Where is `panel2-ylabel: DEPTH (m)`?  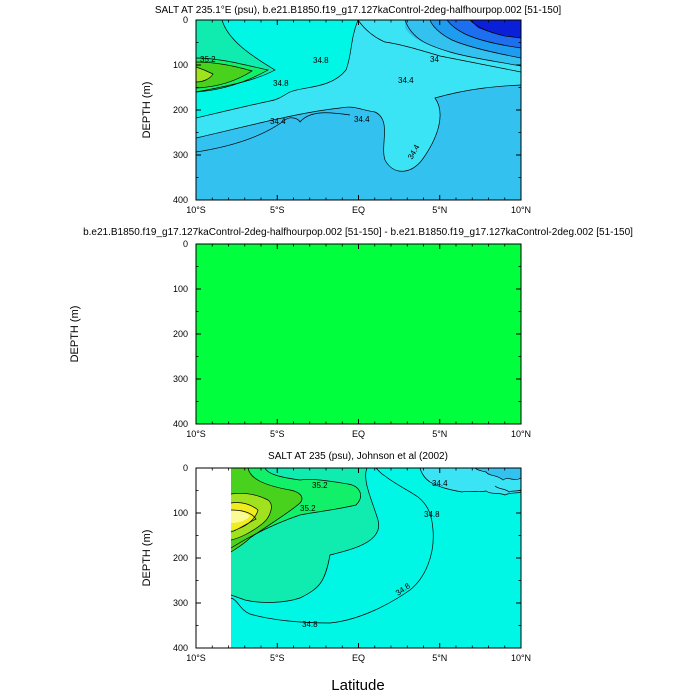
panel2-ylabel: DEPTH (m) is located at coordinates (75, 334).